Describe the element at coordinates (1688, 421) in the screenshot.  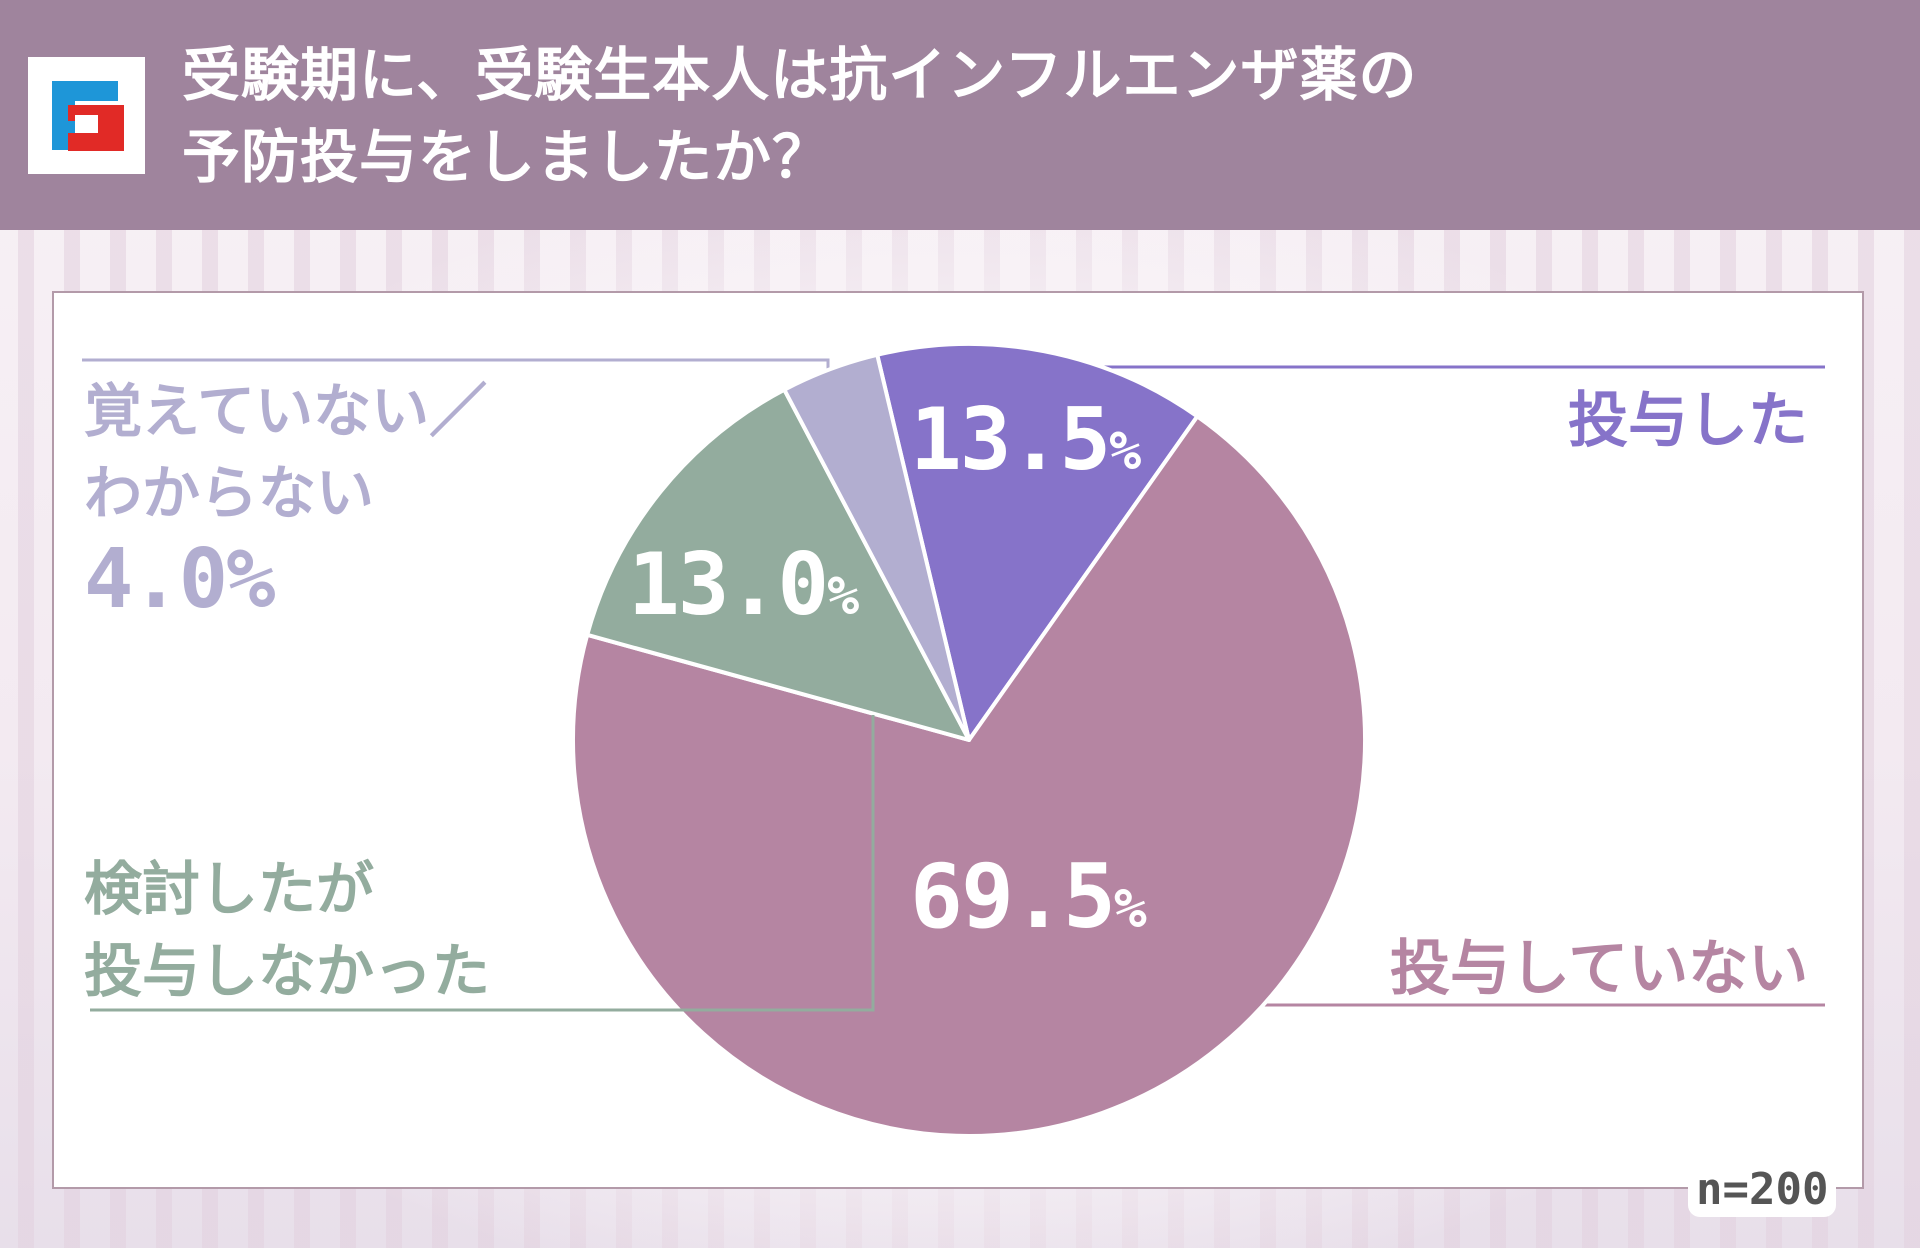
I see `label-administered: 投与した` at that location.